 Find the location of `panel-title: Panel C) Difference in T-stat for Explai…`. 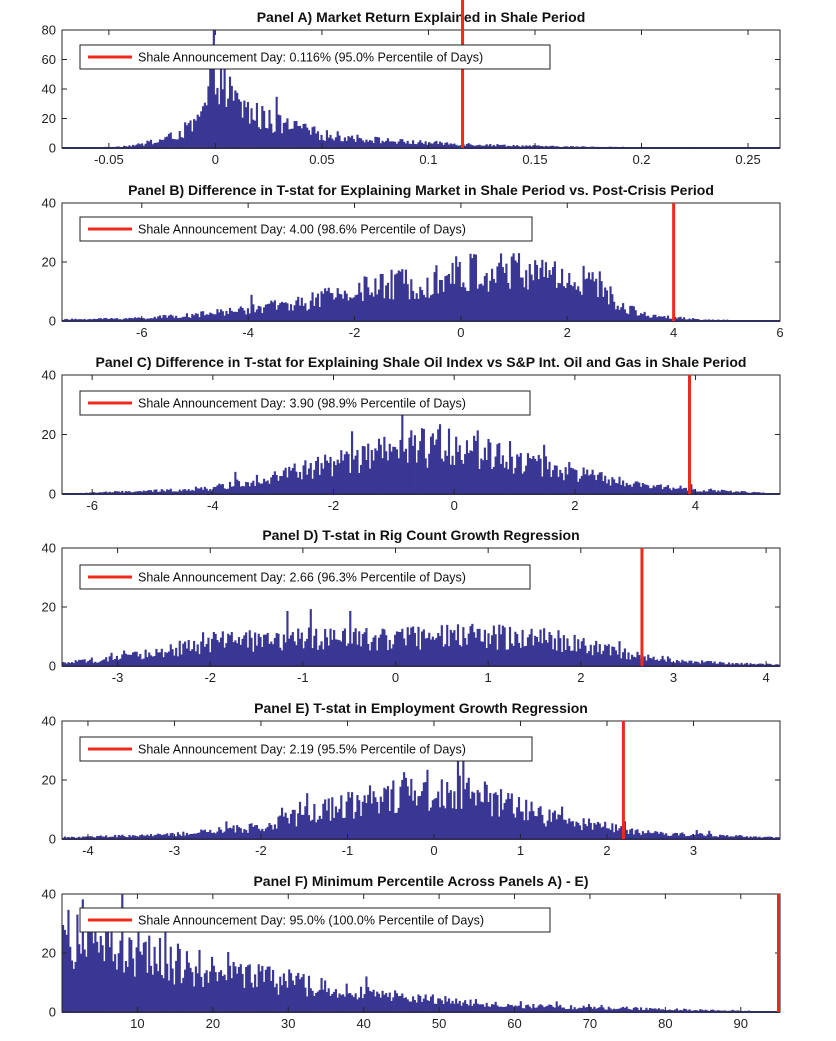

panel-title: Panel C) Difference in T-stat for Explai… is located at coordinates (421, 362).